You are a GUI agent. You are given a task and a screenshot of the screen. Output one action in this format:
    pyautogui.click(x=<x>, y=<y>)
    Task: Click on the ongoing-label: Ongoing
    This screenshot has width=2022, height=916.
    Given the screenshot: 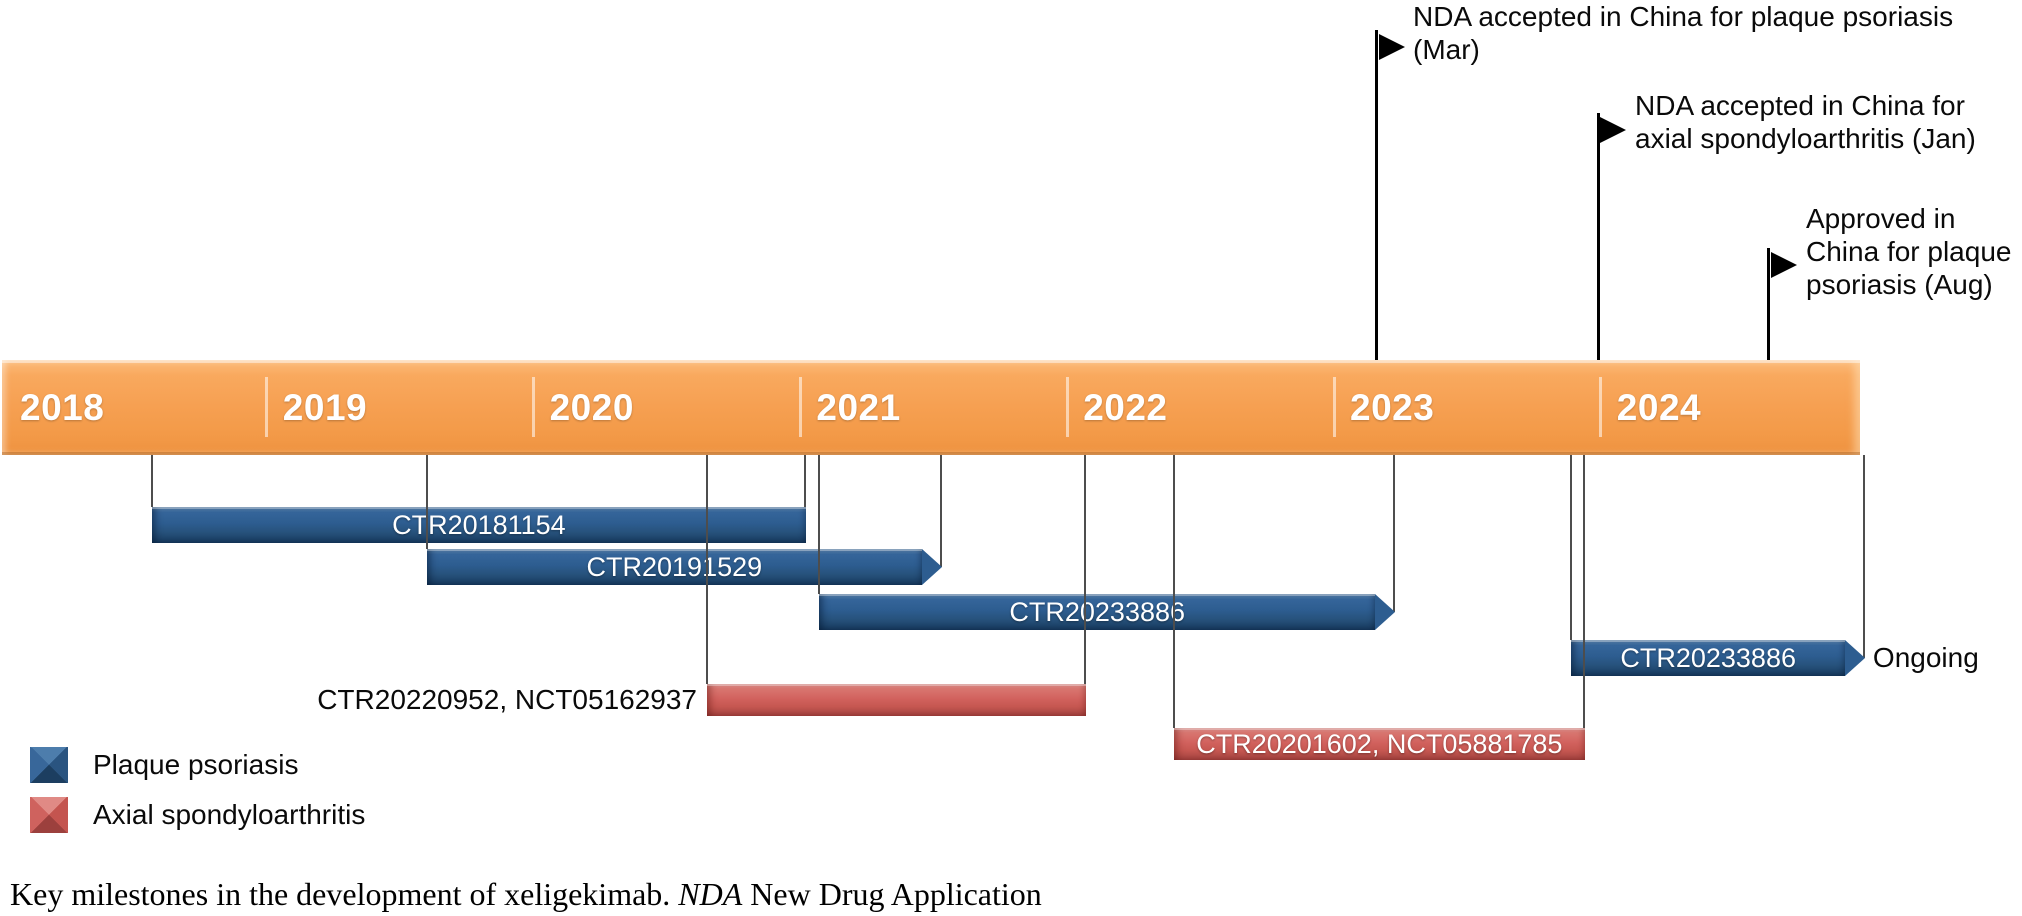 What is the action you would take?
    pyautogui.click(x=1925, y=657)
    